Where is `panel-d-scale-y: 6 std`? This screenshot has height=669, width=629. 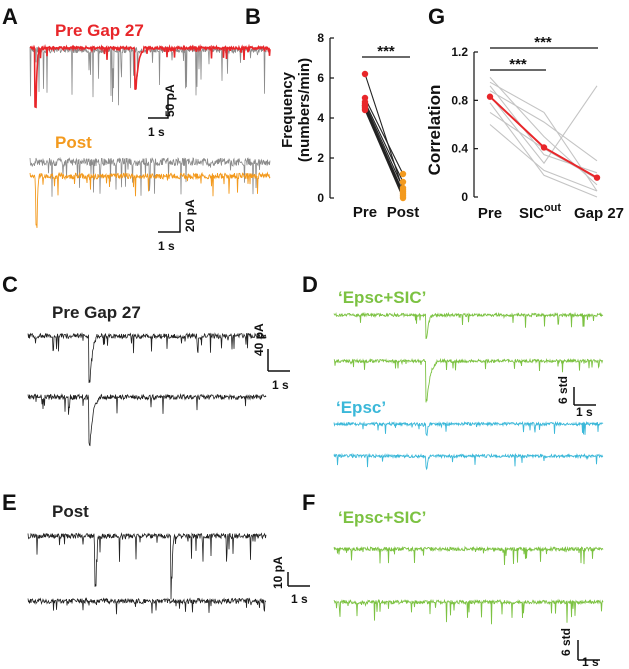 panel-d-scale-y: 6 std is located at coordinates (563, 390).